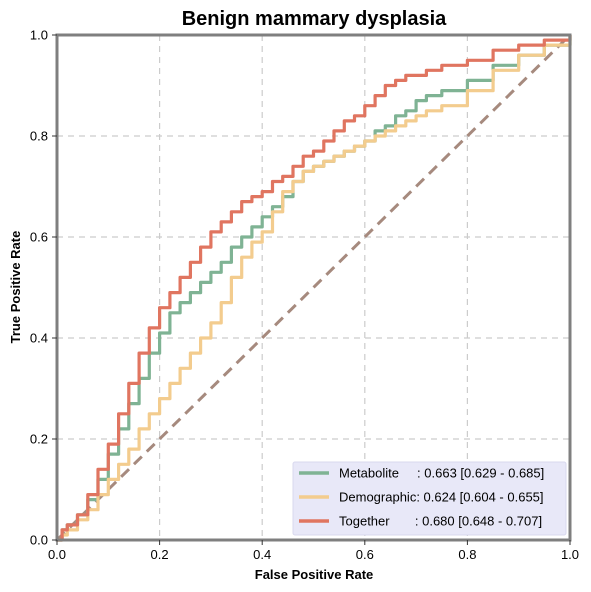 Image resolution: width=591 pixels, height=592 pixels. Describe the element at coordinates (39, 439) in the screenshot. I see `y-tick-label: 0.2` at that location.